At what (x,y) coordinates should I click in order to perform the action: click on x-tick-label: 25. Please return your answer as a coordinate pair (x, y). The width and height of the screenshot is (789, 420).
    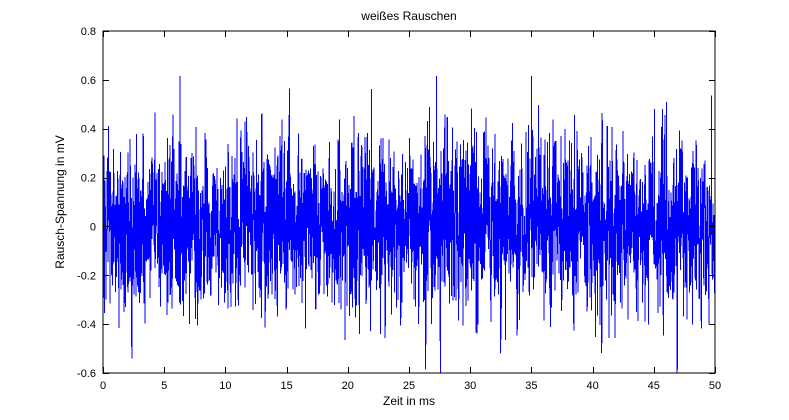
    Looking at the image, I should click on (409, 386).